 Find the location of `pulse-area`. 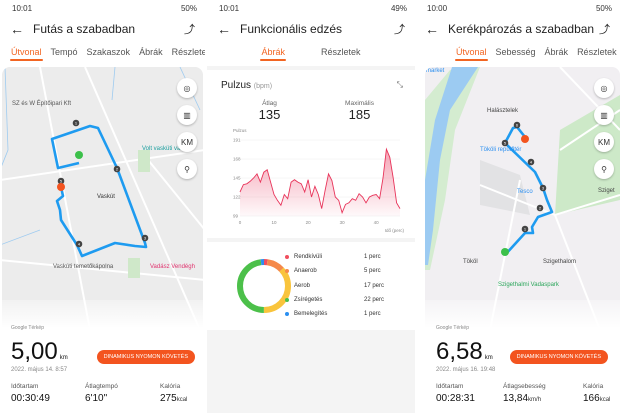

pulse-area is located at coordinates (320, 182).